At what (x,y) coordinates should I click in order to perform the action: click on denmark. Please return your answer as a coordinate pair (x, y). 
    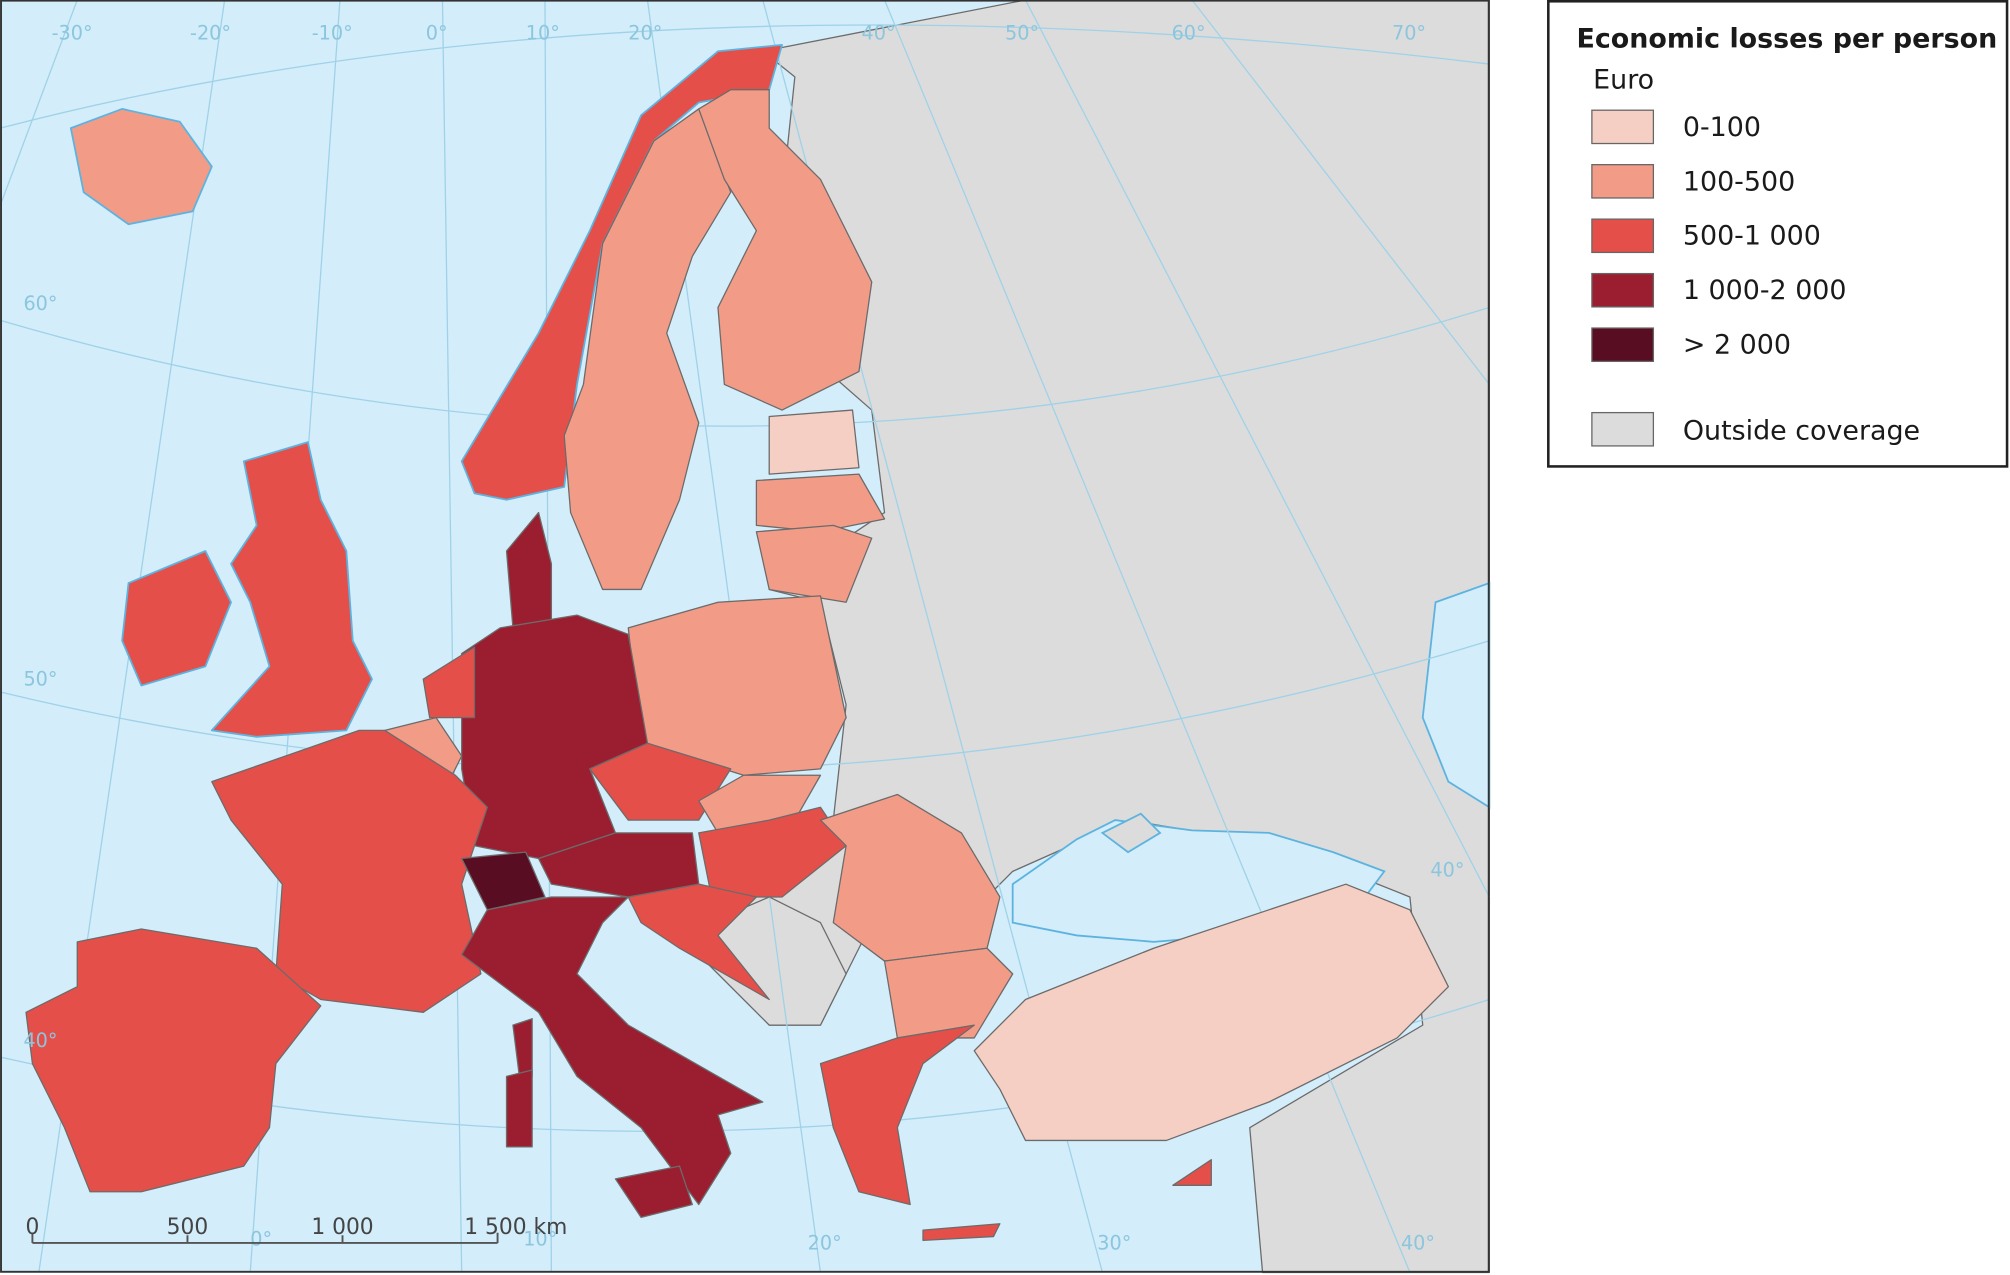
    Looking at the image, I should click on (529, 570).